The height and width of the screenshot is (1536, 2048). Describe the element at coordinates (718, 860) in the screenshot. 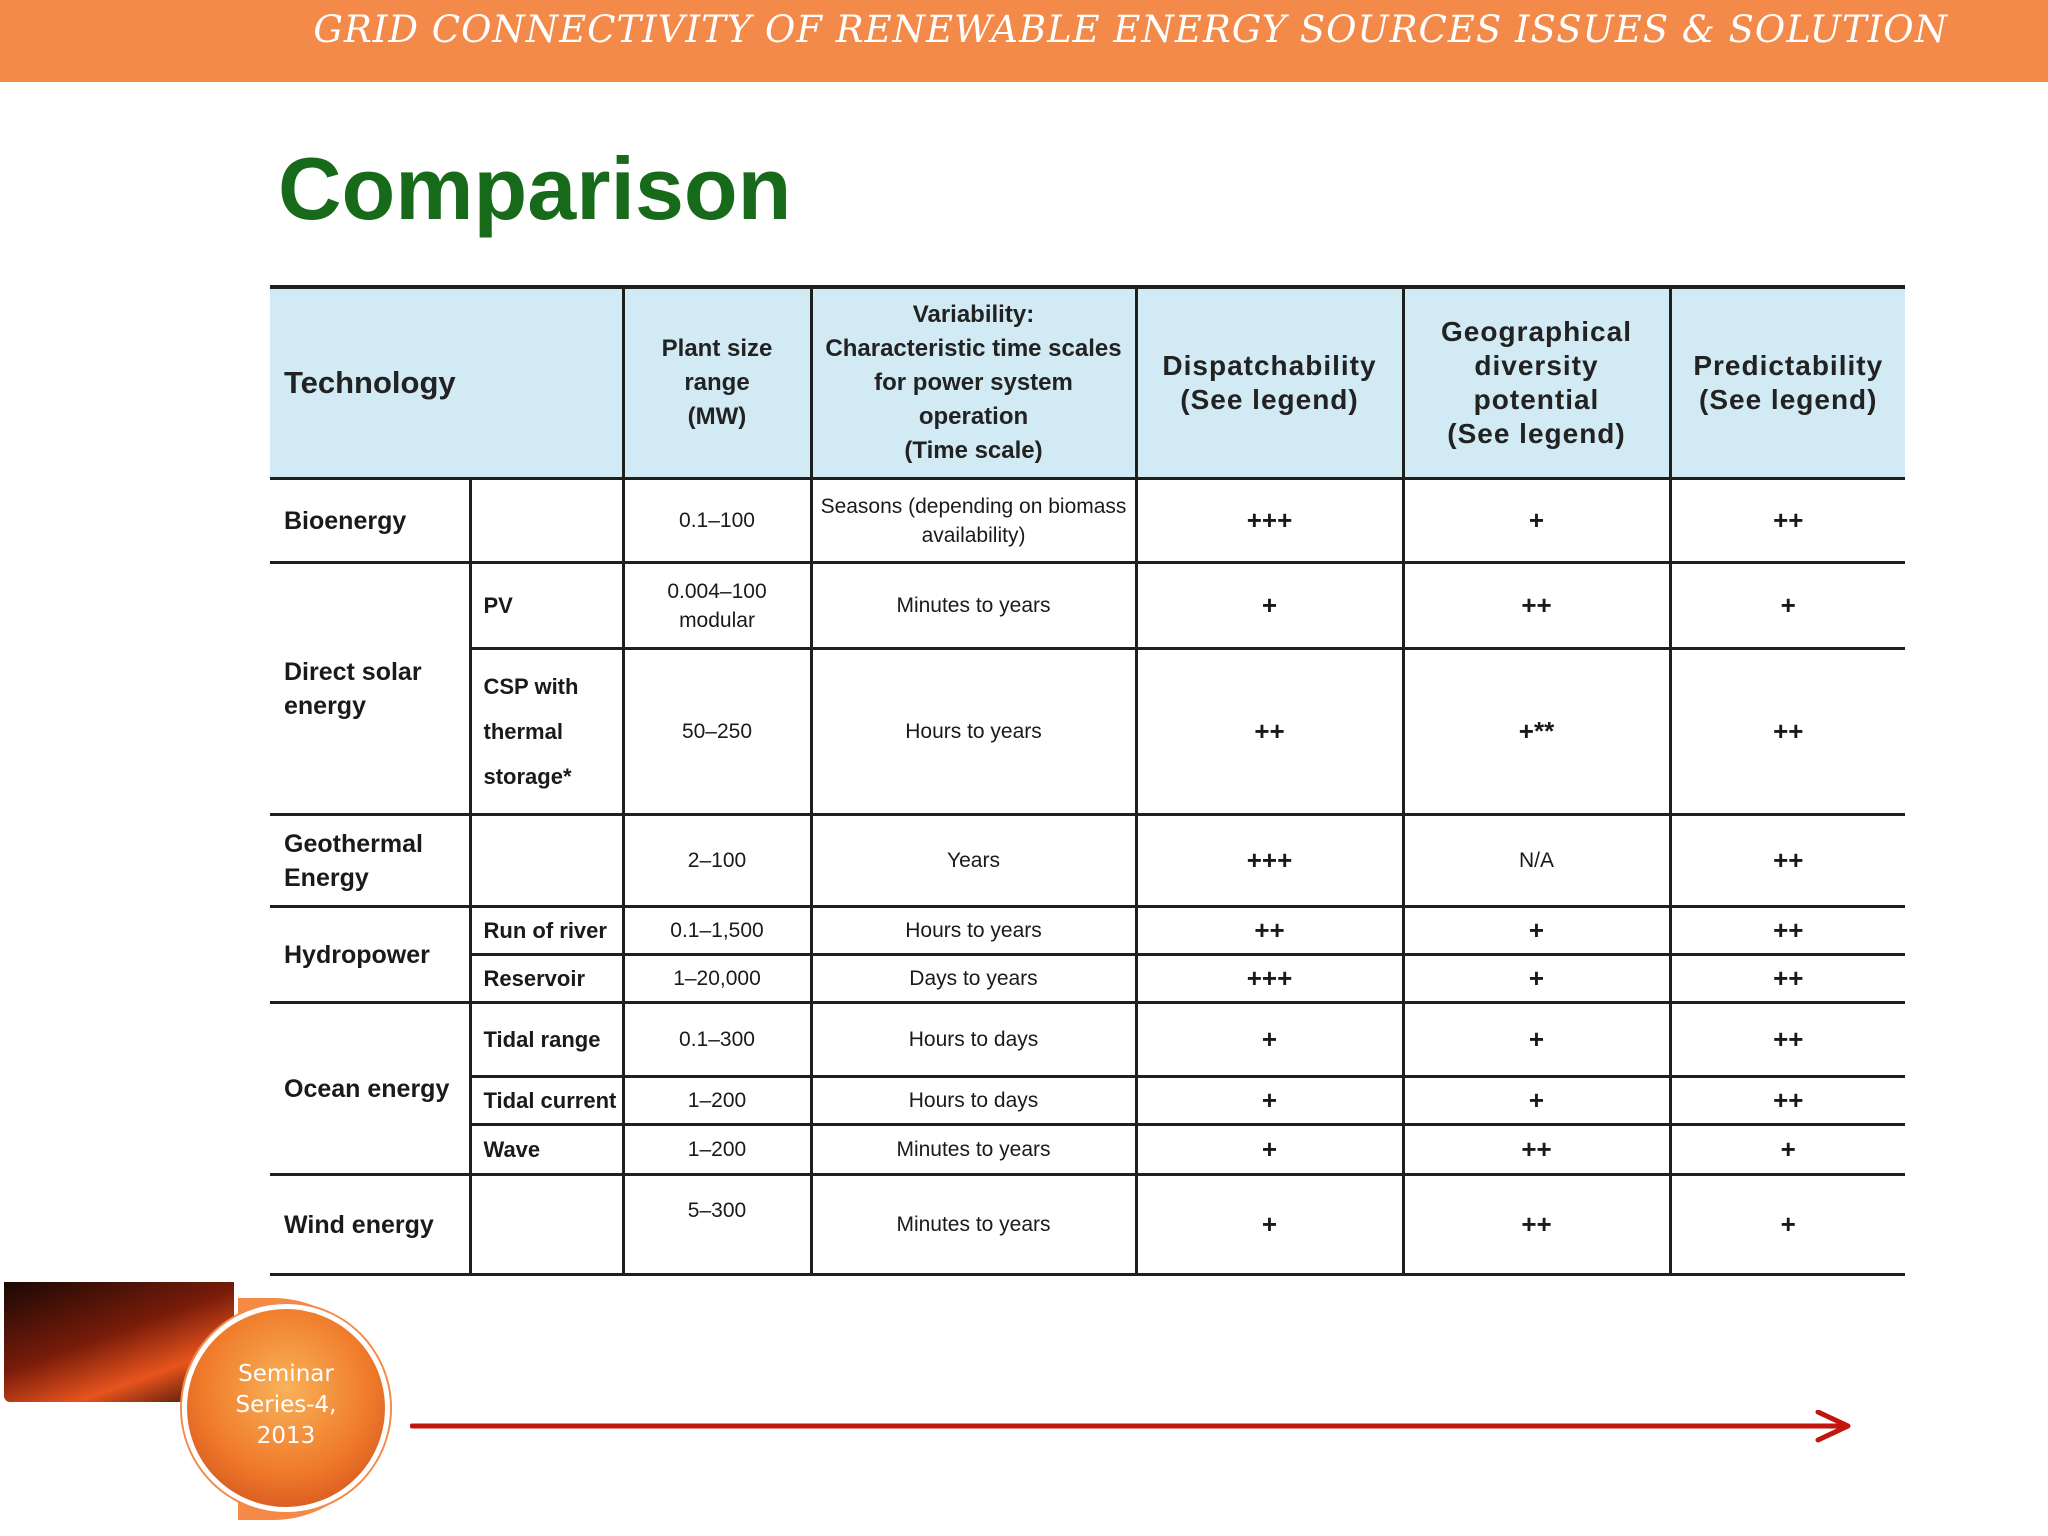

I see `plant-size-cell: 2–100` at that location.